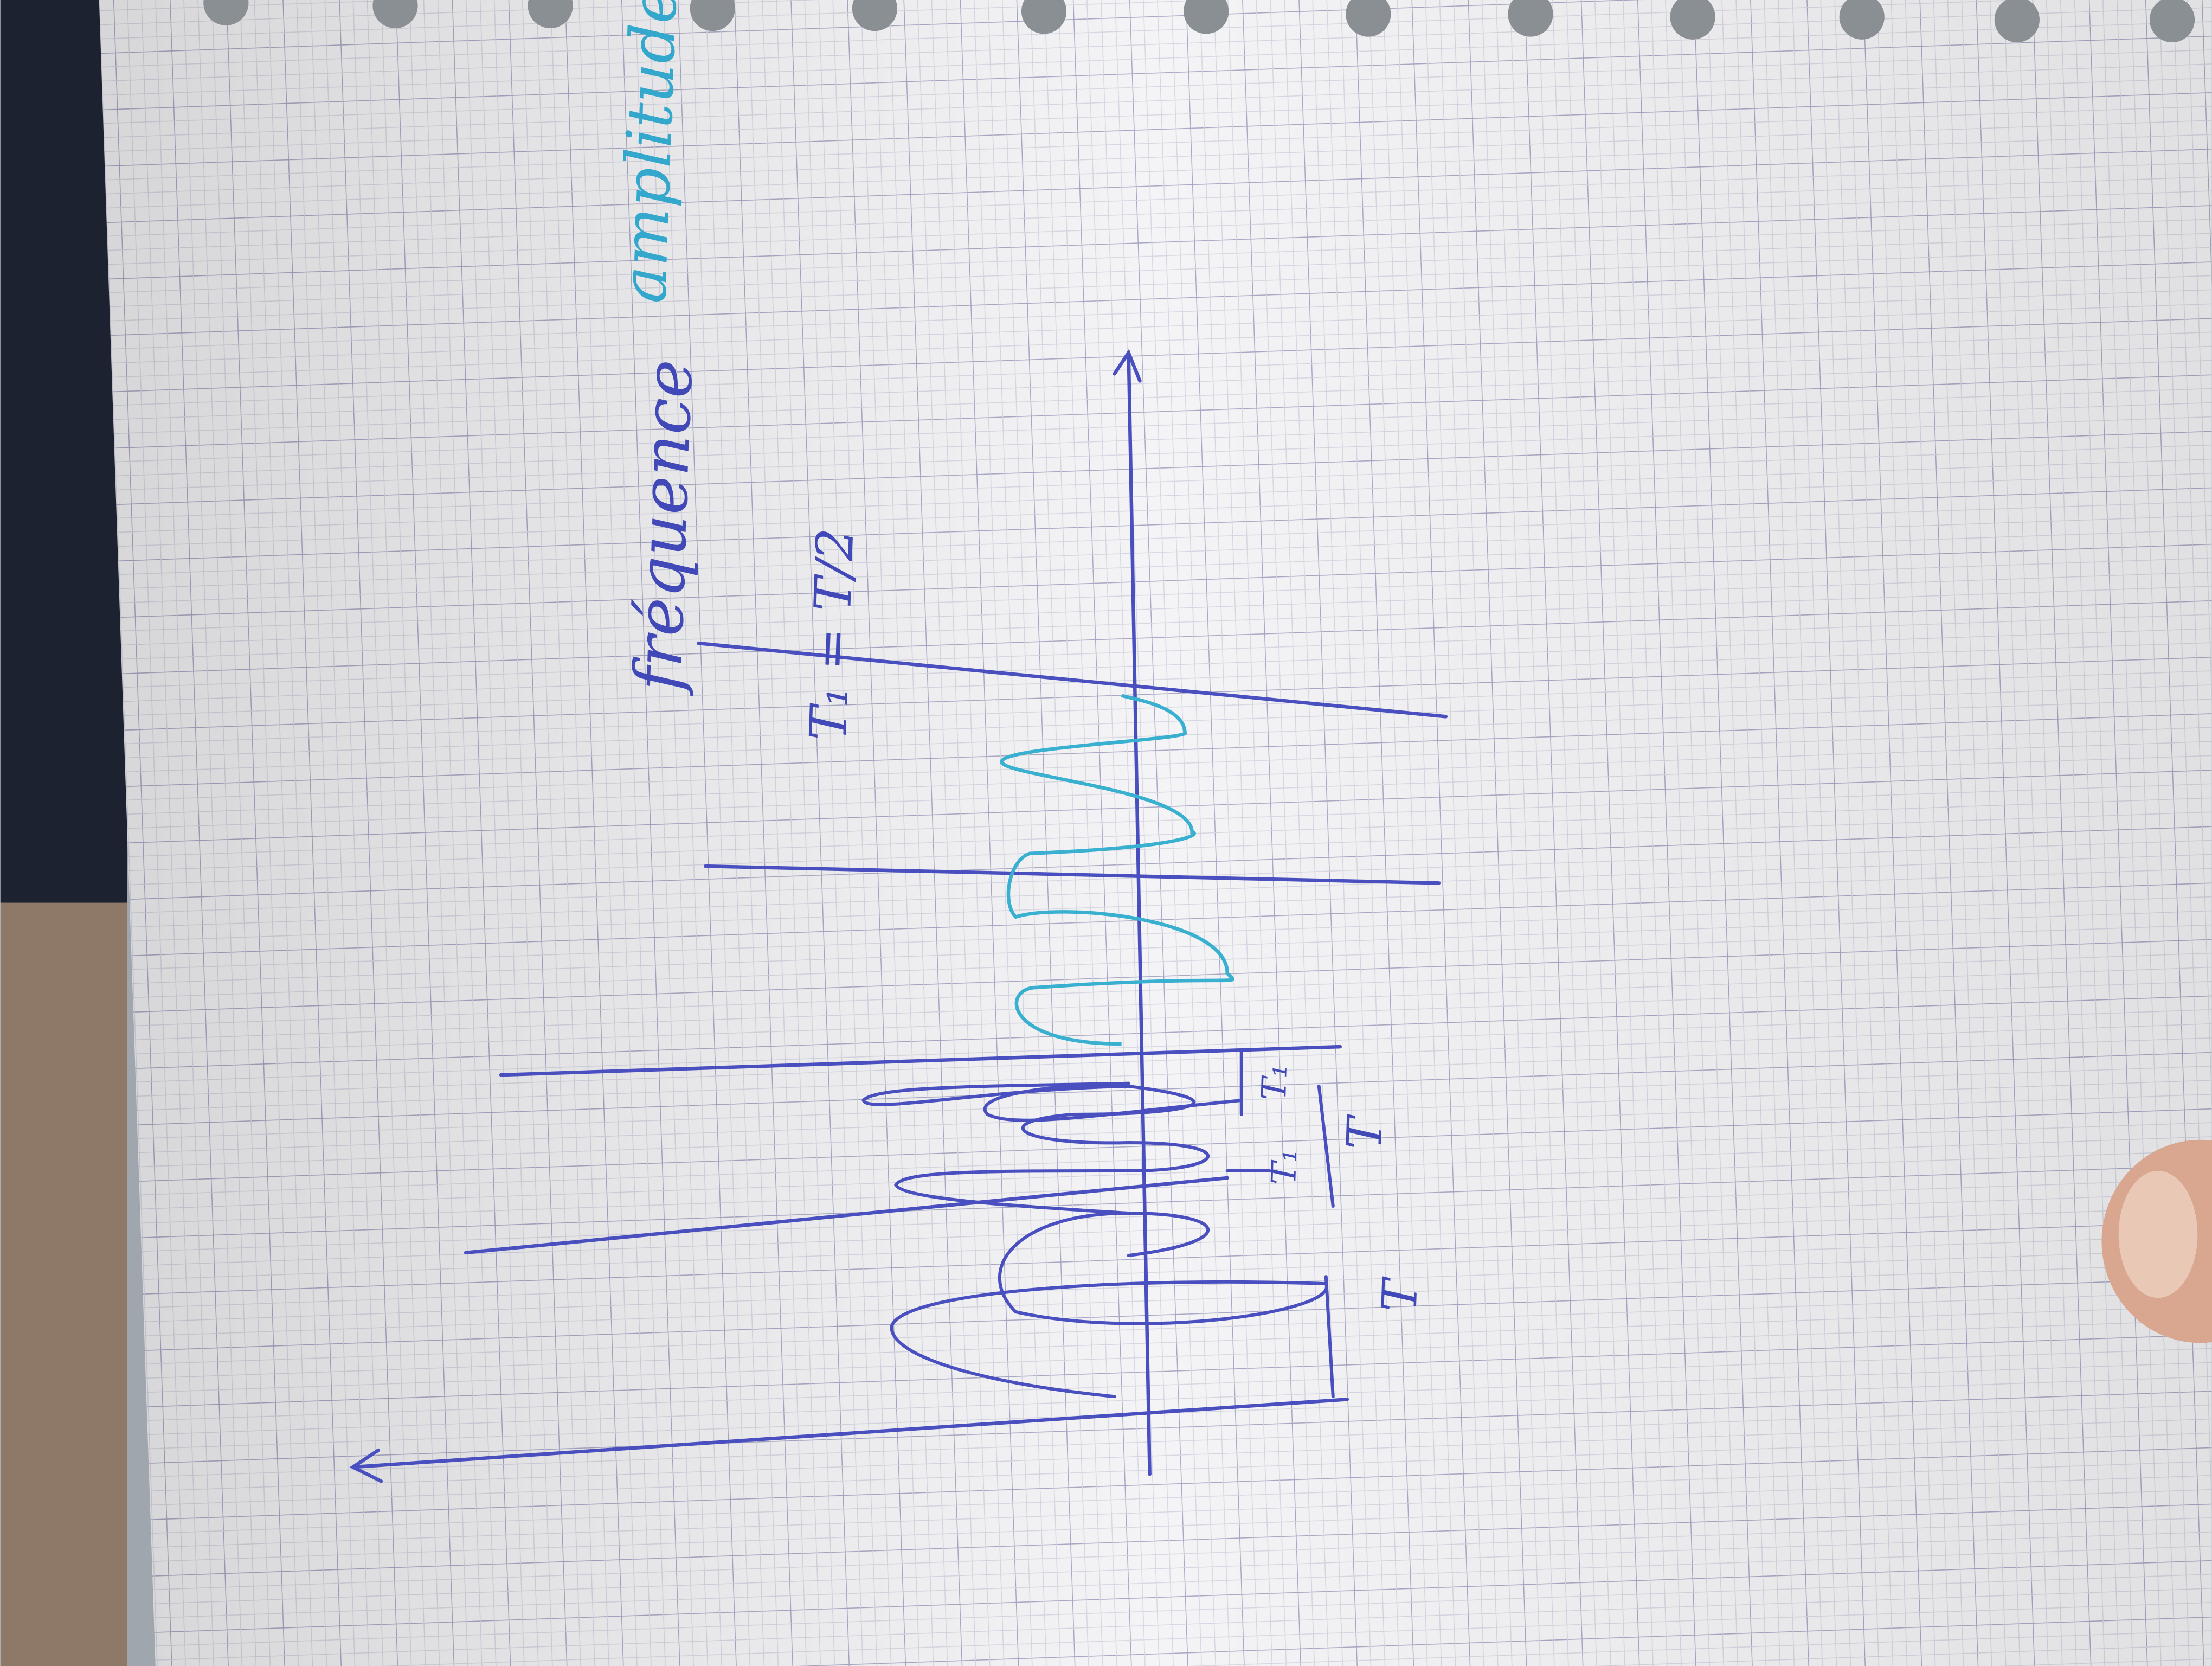  What do you see at coordinates (1098, 1224) in the screenshot?
I see `wave` at bounding box center [1098, 1224].